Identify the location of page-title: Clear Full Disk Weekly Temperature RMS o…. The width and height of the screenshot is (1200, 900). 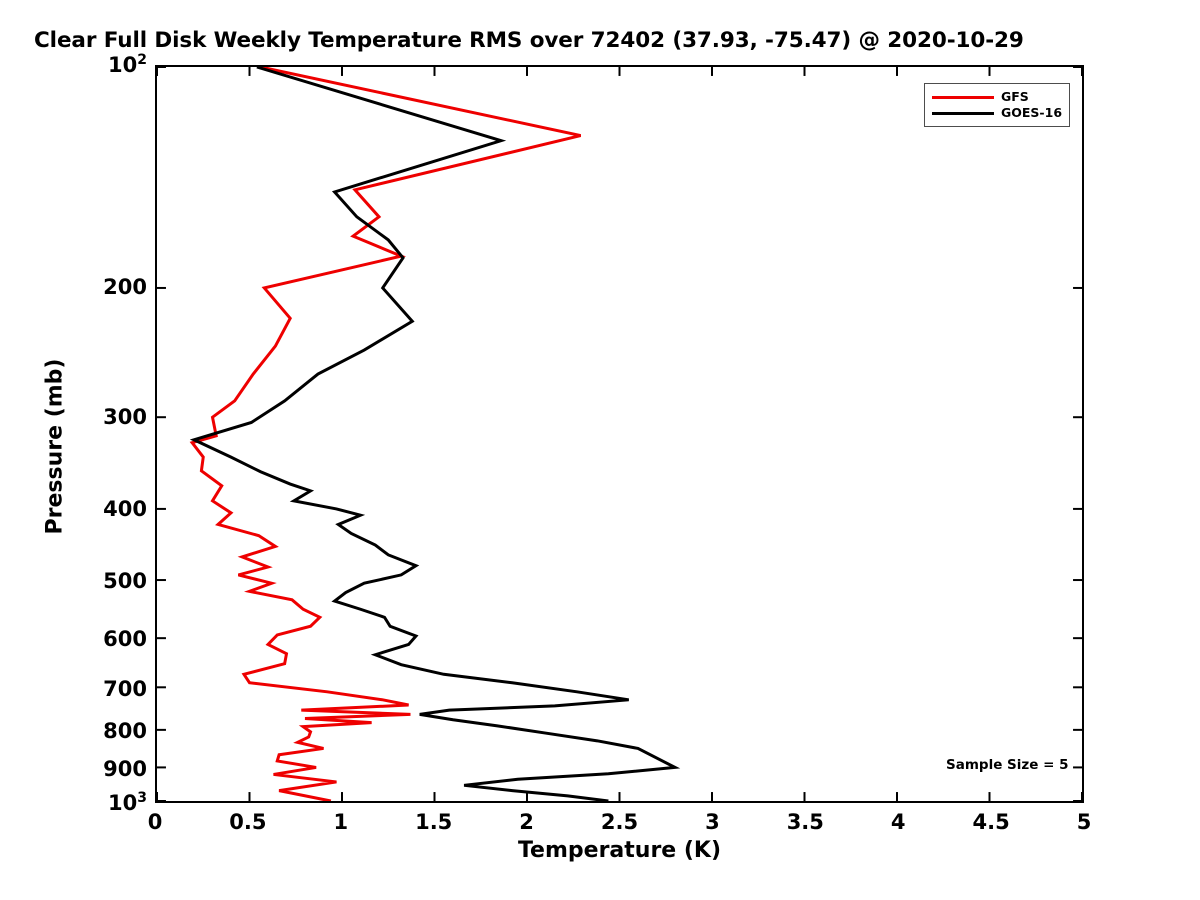
(529, 40).